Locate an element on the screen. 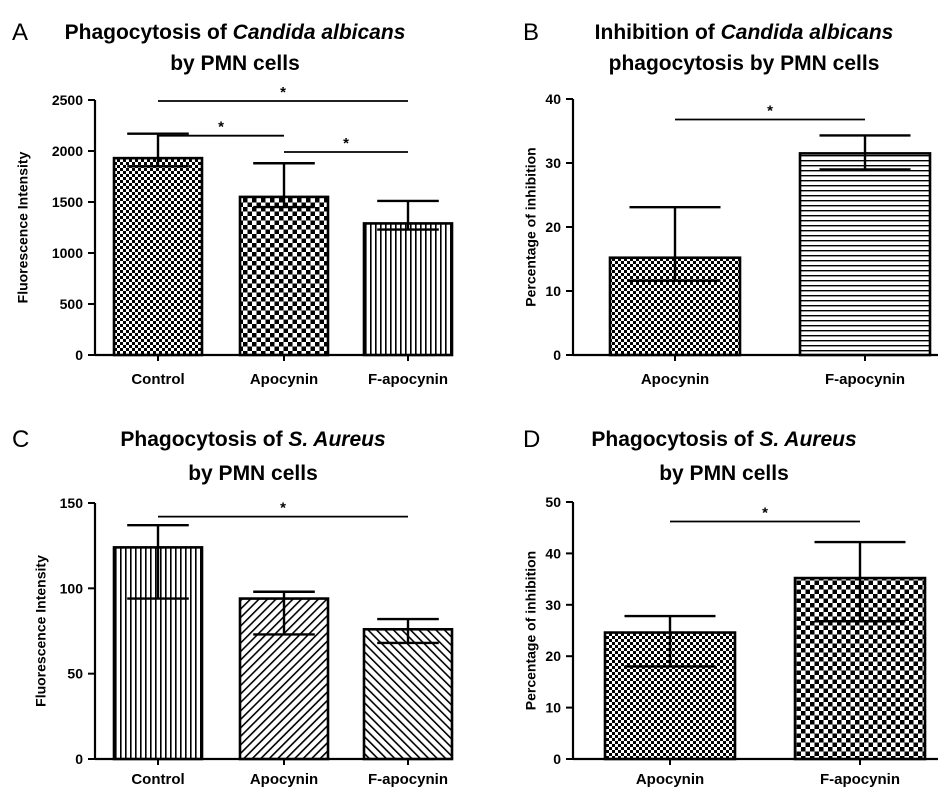 The height and width of the screenshot is (791, 950). y-tick-label: 2500 is located at coordinates (67, 100).